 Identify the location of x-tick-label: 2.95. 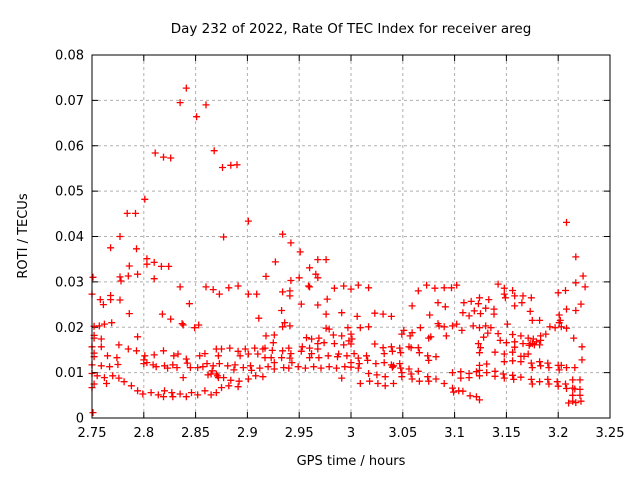
(299, 433).